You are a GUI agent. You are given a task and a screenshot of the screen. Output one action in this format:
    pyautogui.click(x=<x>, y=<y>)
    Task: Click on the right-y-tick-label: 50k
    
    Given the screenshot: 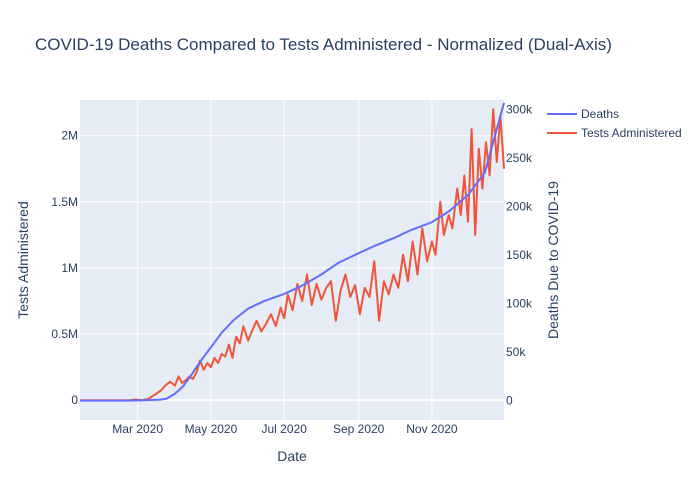 What is the action you would take?
    pyautogui.click(x=516, y=352)
    